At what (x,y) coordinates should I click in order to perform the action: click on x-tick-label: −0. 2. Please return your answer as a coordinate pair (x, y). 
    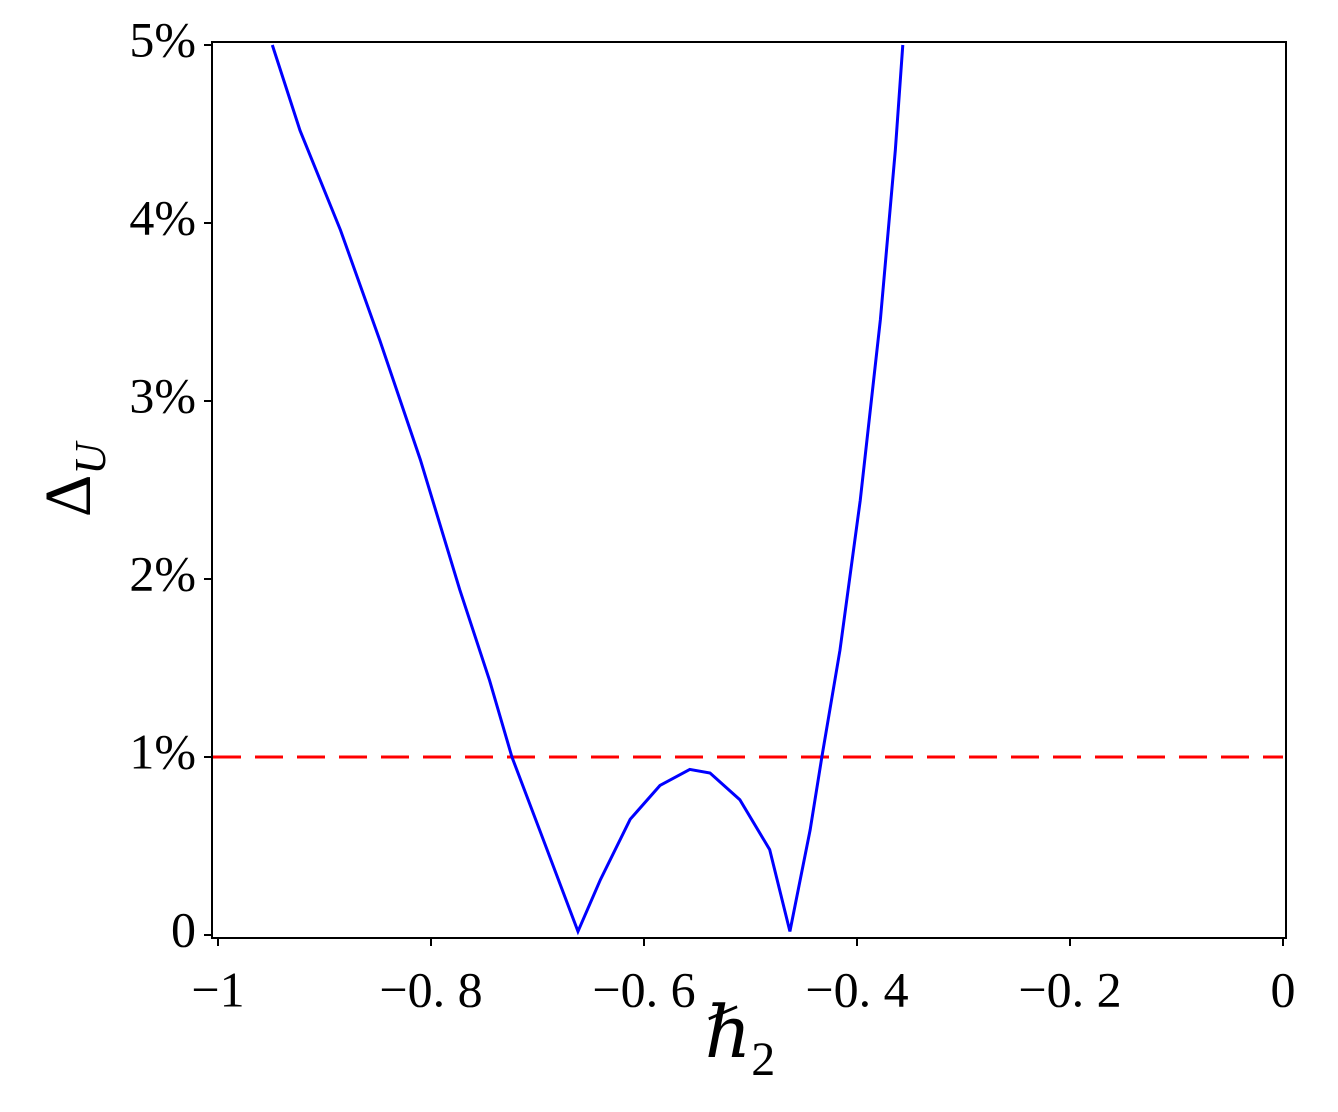
    Looking at the image, I should click on (1069, 989).